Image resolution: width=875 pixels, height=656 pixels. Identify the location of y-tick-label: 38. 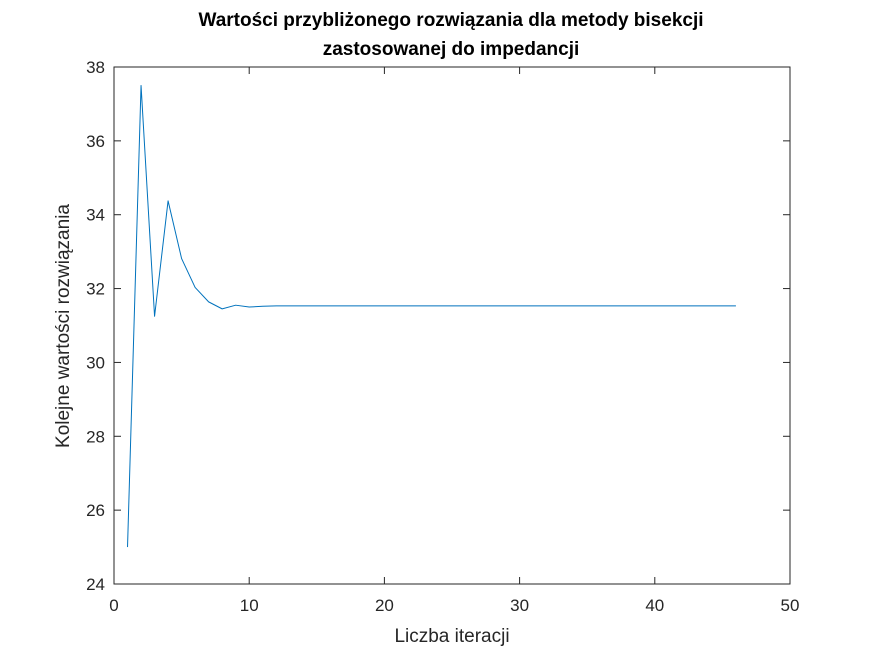
(95, 67).